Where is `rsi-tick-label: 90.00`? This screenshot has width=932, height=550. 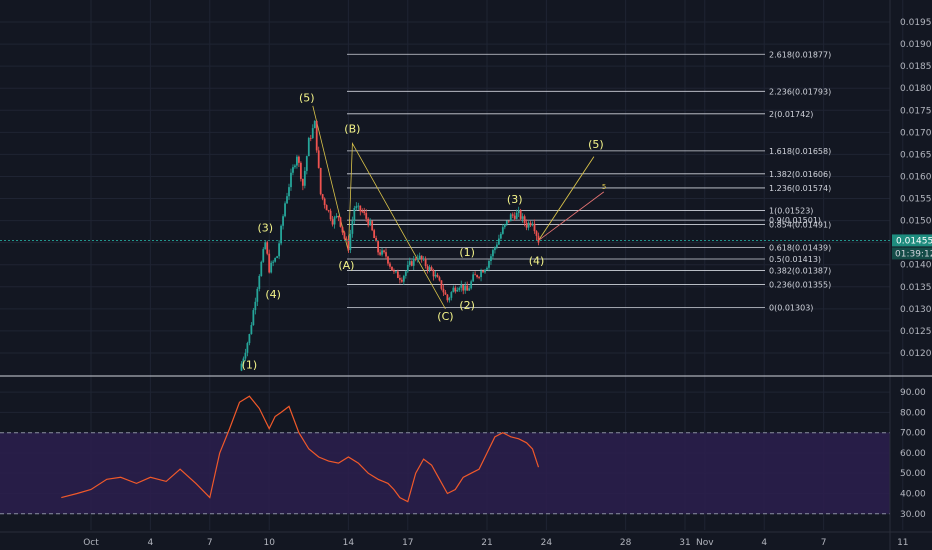 rsi-tick-label: 90.00 is located at coordinates (913, 393).